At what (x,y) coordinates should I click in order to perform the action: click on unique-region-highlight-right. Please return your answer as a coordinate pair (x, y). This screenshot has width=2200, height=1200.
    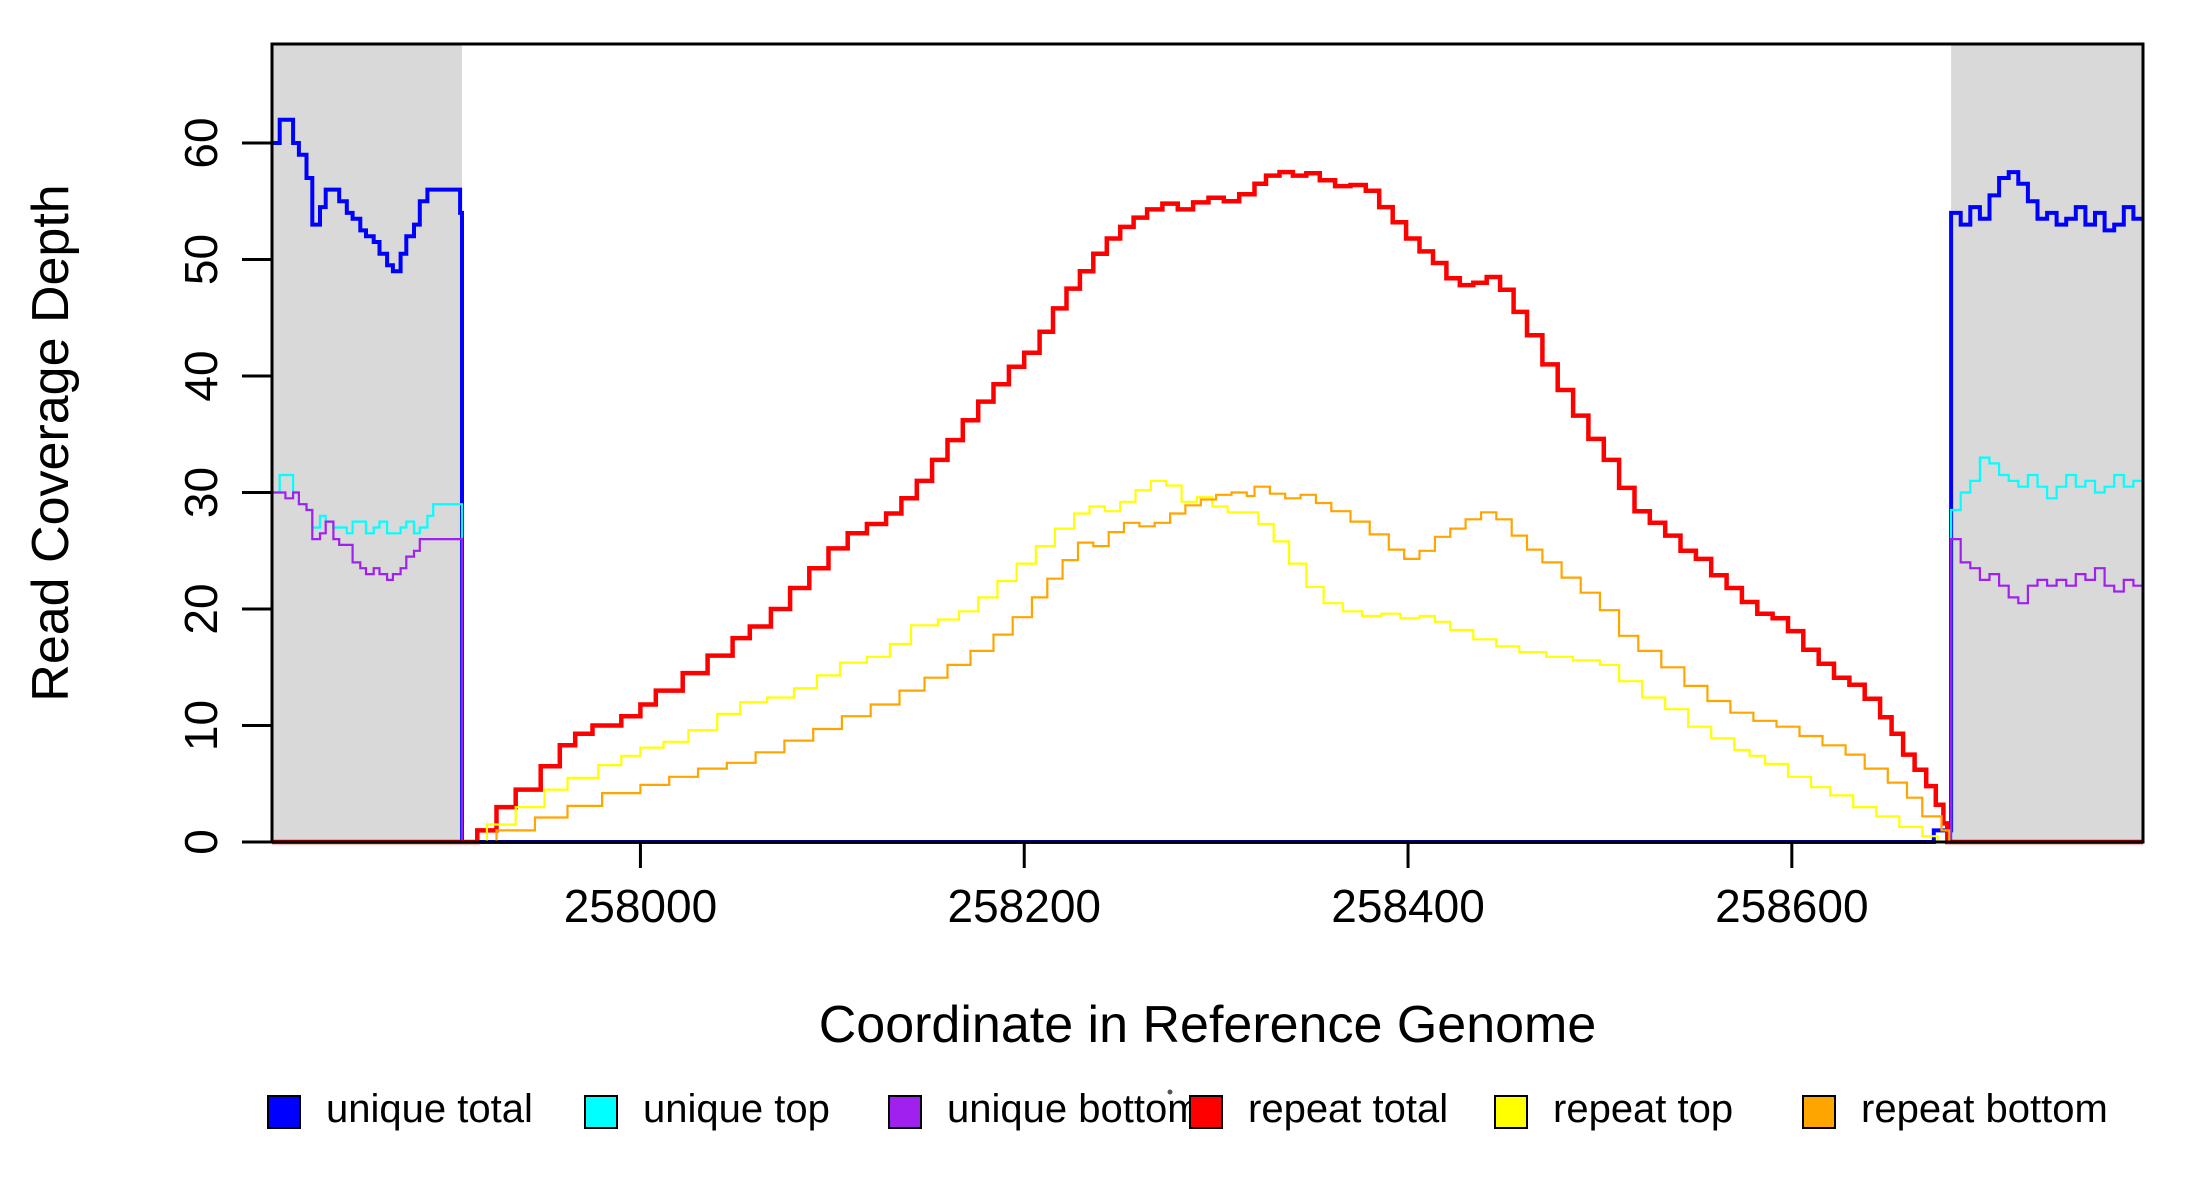
    Looking at the image, I should click on (2047, 443).